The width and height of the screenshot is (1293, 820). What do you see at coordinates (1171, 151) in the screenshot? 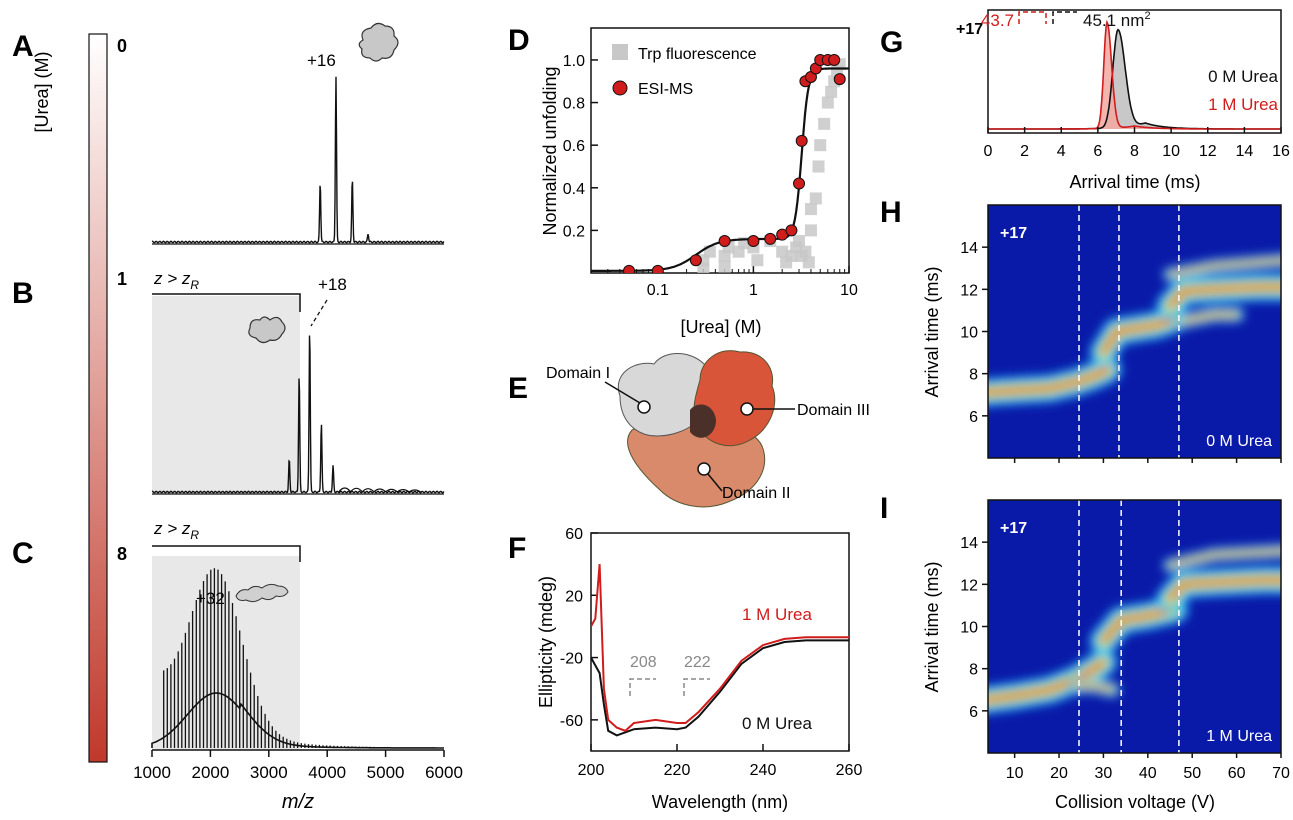
I see `x-tick-label-g: 10` at bounding box center [1171, 151].